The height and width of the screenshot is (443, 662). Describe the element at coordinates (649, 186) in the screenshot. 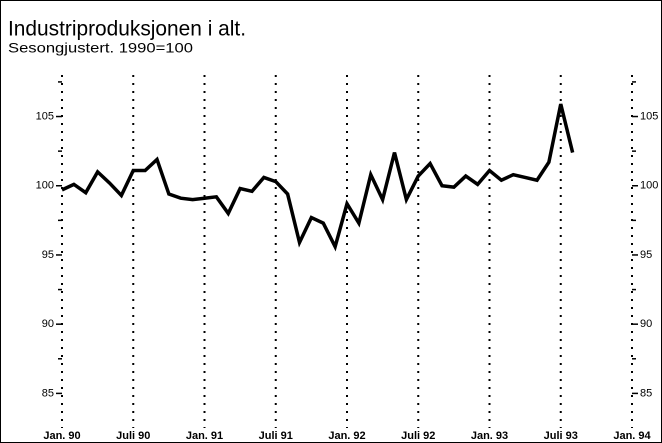

I see `y2-tick-label: 100` at that location.